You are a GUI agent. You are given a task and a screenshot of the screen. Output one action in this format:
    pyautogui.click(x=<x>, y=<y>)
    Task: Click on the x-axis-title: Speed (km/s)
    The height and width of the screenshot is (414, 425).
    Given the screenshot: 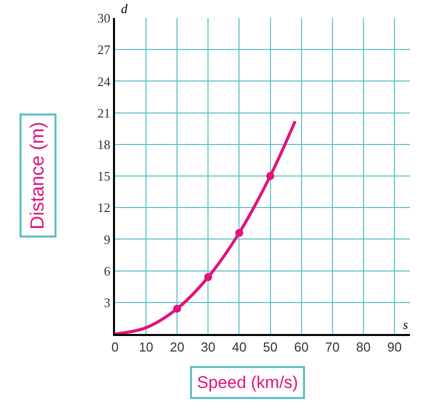 What is the action you would take?
    pyautogui.click(x=247, y=382)
    